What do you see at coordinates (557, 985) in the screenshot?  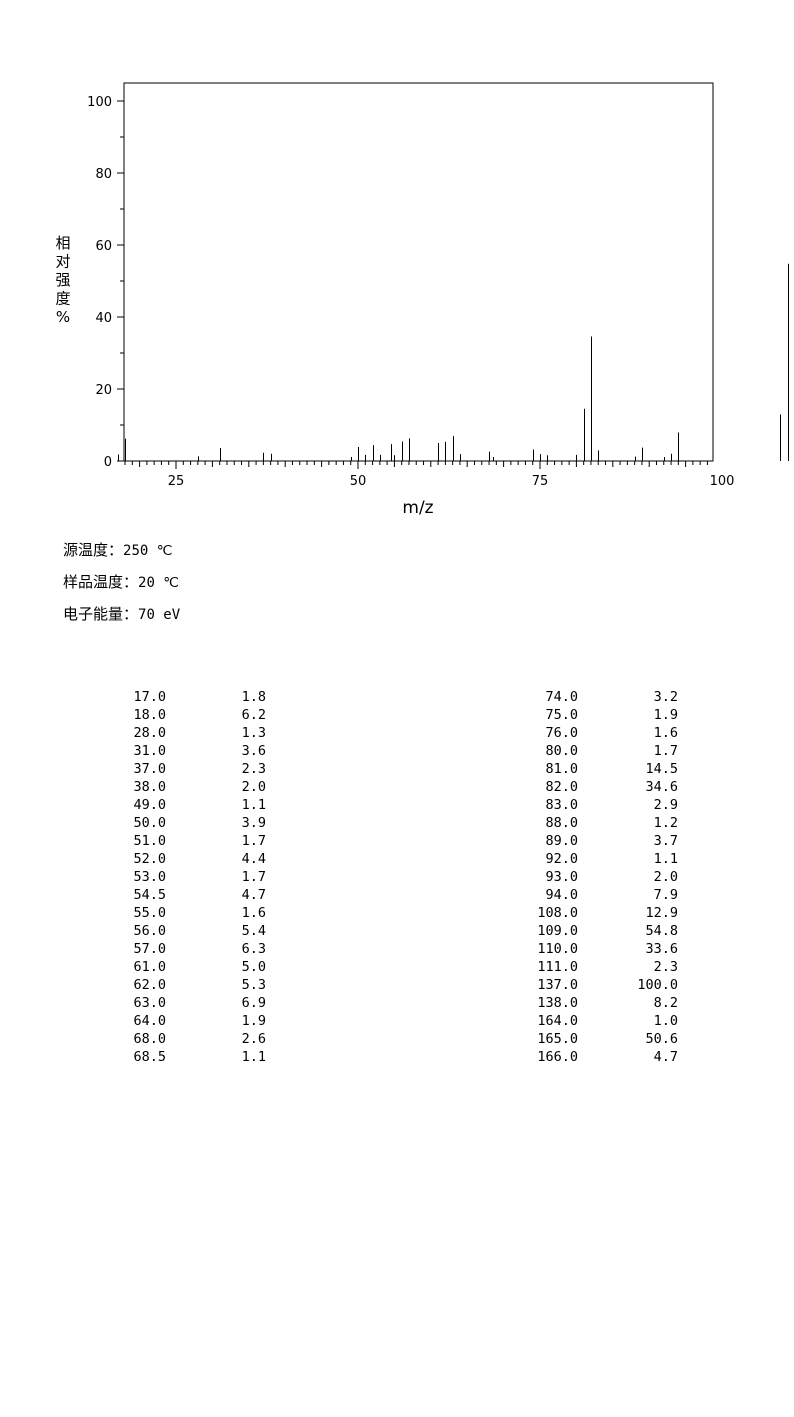 I see `mz-value: 137.0` at bounding box center [557, 985].